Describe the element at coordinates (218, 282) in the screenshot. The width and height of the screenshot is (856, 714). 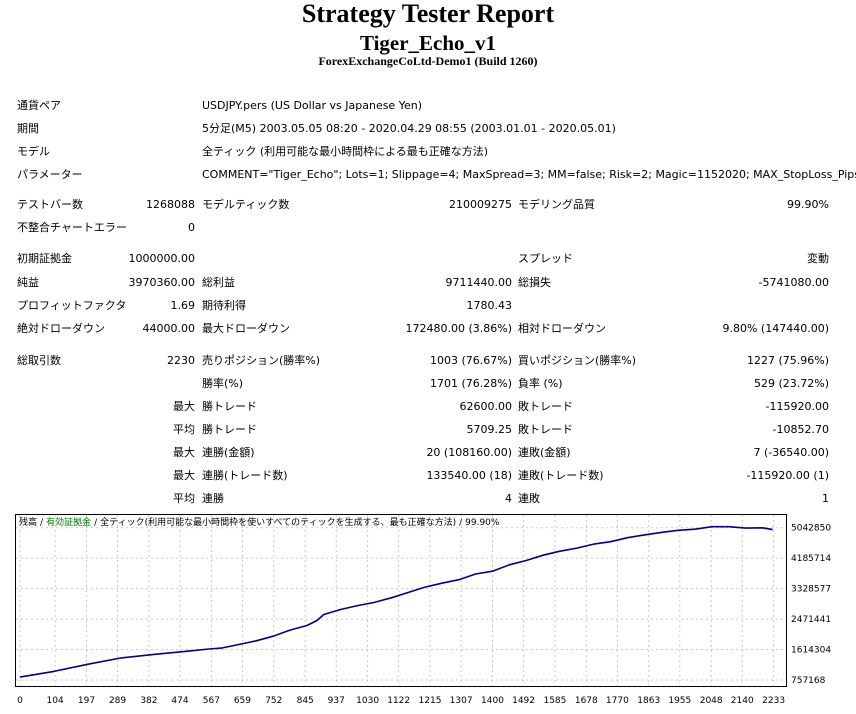
I see `gross-profit-label: 総利益` at that location.